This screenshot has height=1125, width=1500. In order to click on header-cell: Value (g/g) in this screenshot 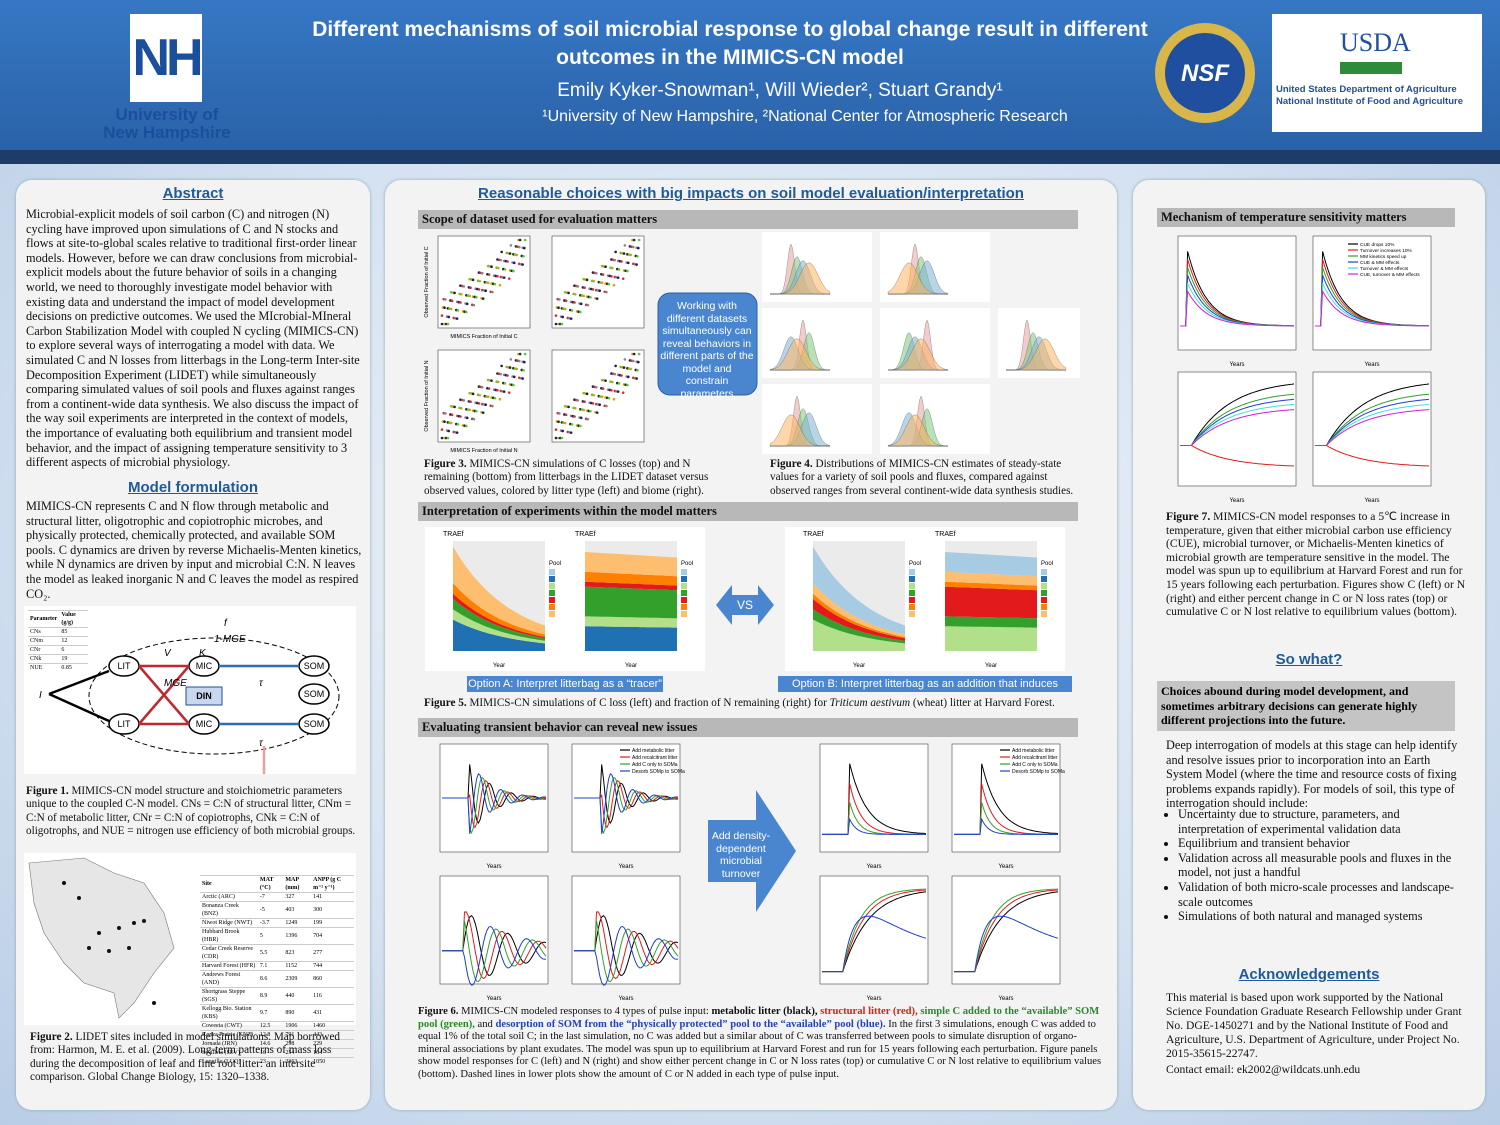, I will do `click(73, 619)`.